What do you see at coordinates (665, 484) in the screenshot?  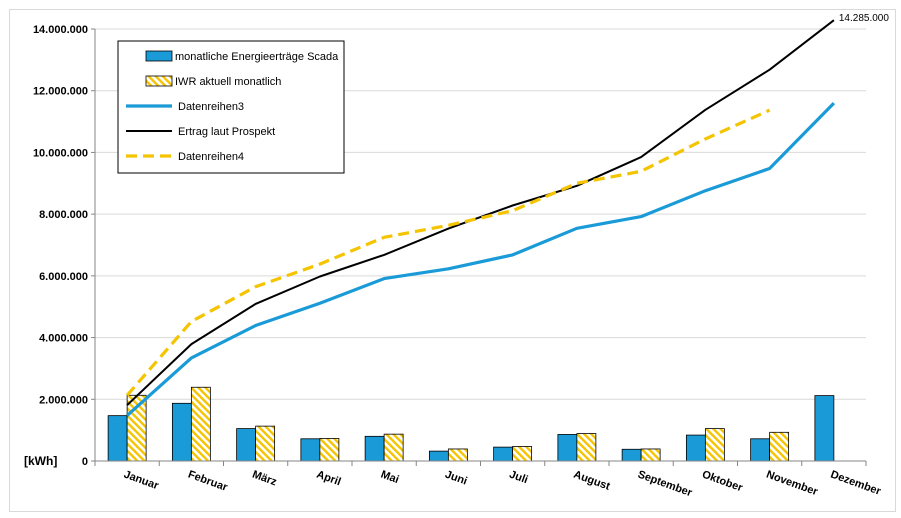 I see `x-tick-label: September` at bounding box center [665, 484].